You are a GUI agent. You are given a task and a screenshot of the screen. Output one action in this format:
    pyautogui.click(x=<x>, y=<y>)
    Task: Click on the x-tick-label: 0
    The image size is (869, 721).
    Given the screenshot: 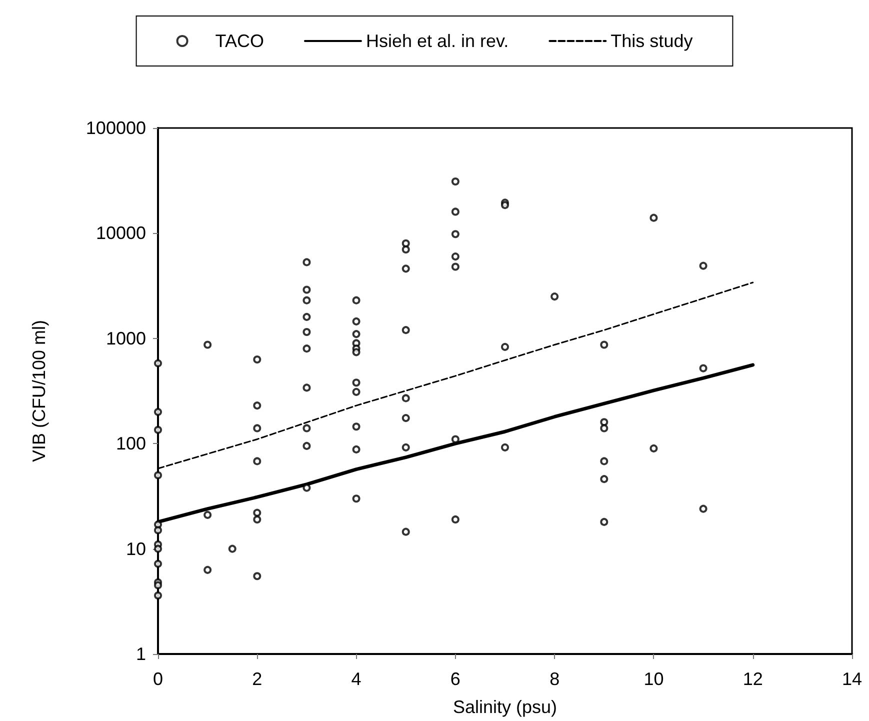 What is the action you would take?
    pyautogui.click(x=158, y=679)
    